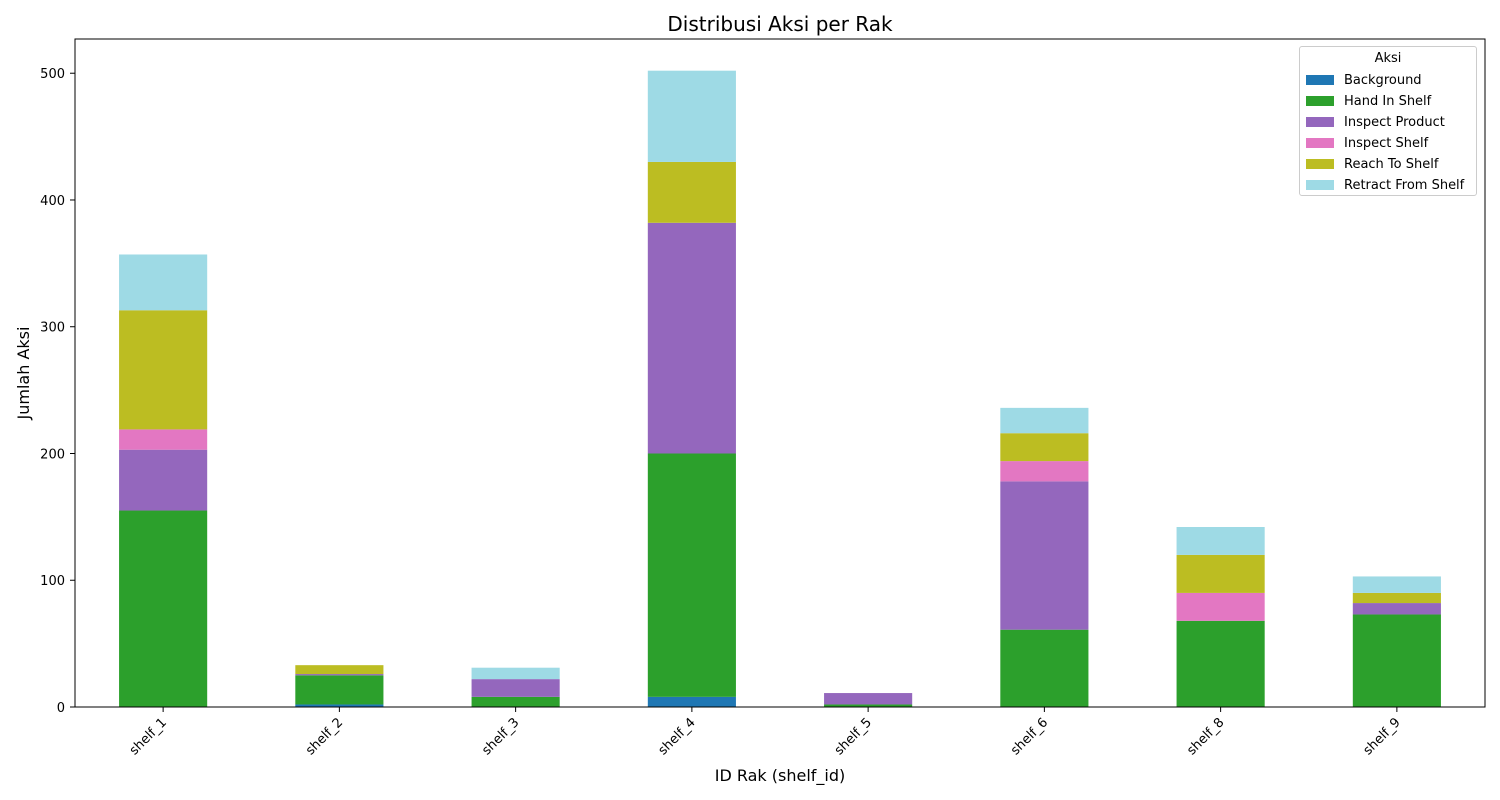 This screenshot has width=1500, height=800. Describe the element at coordinates (52, 74) in the screenshot. I see `y-tick-label: 500` at that location.